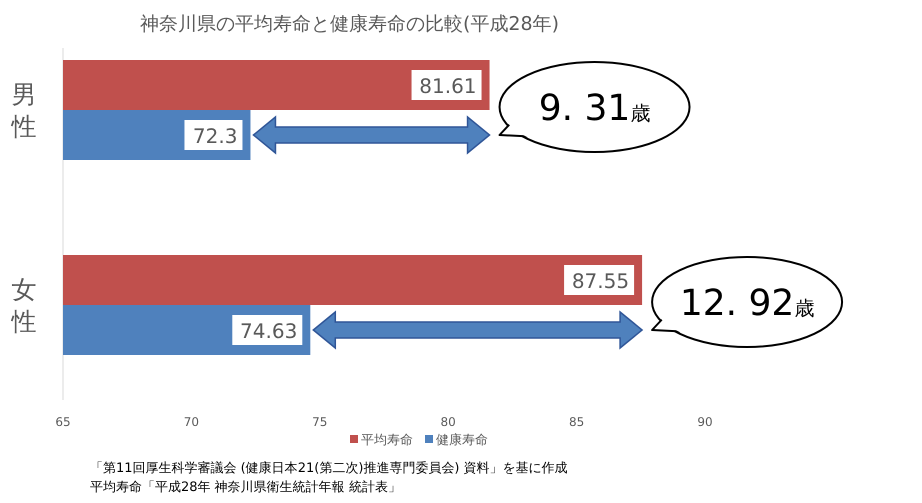 This screenshot has height=503, width=922. What do you see at coordinates (448, 86) in the screenshot?
I see `data-label: 81.61` at bounding box center [448, 86].